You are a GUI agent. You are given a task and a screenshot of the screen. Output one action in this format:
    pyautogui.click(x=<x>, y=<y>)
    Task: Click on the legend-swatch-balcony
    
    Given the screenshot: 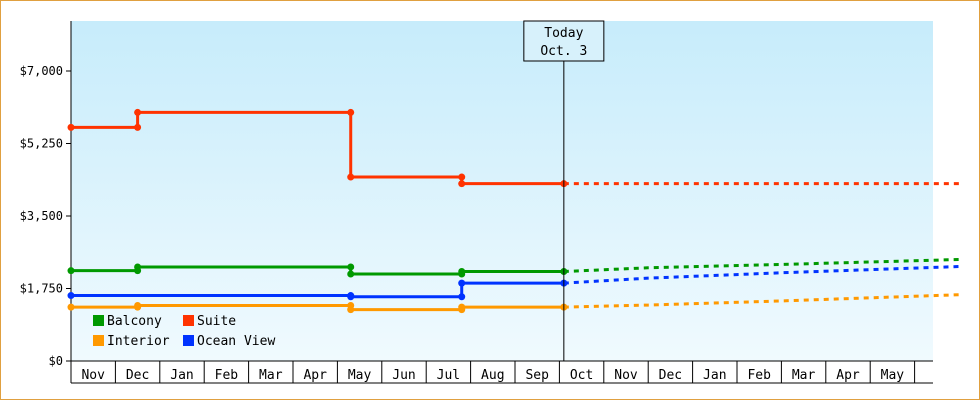 What is the action you would take?
    pyautogui.click(x=98, y=320)
    